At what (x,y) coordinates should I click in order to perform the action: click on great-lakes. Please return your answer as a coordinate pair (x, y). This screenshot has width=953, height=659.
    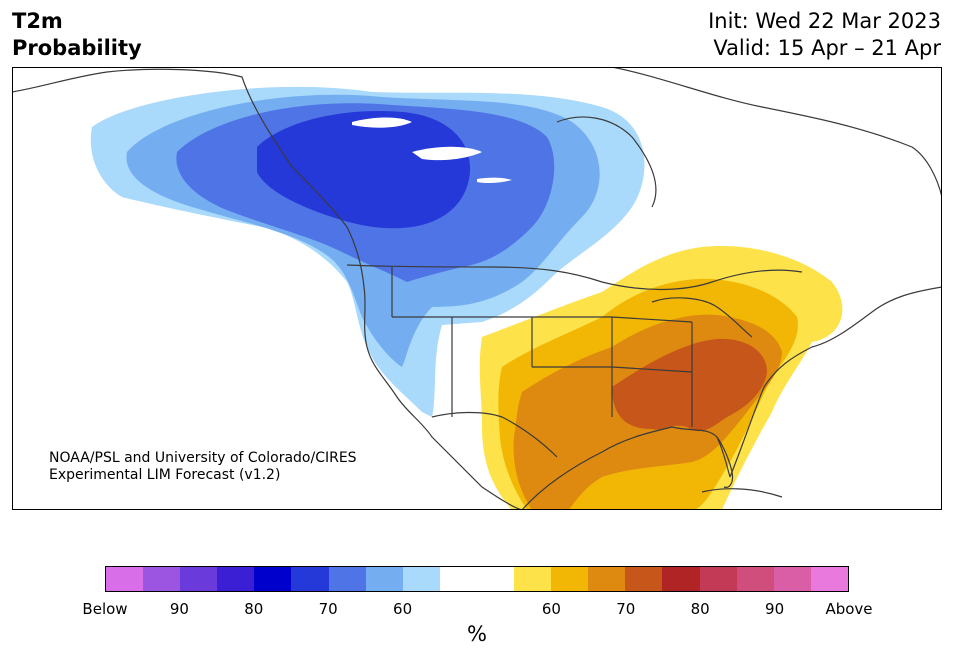
    Looking at the image, I should click on (702, 317).